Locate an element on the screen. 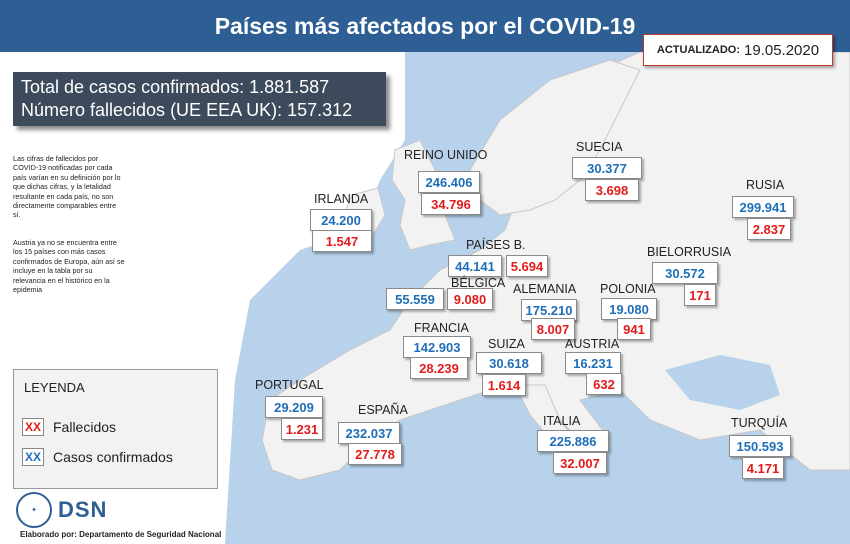 This screenshot has height=544, width=850. legend-deaths-swatch: XX is located at coordinates (33, 427).